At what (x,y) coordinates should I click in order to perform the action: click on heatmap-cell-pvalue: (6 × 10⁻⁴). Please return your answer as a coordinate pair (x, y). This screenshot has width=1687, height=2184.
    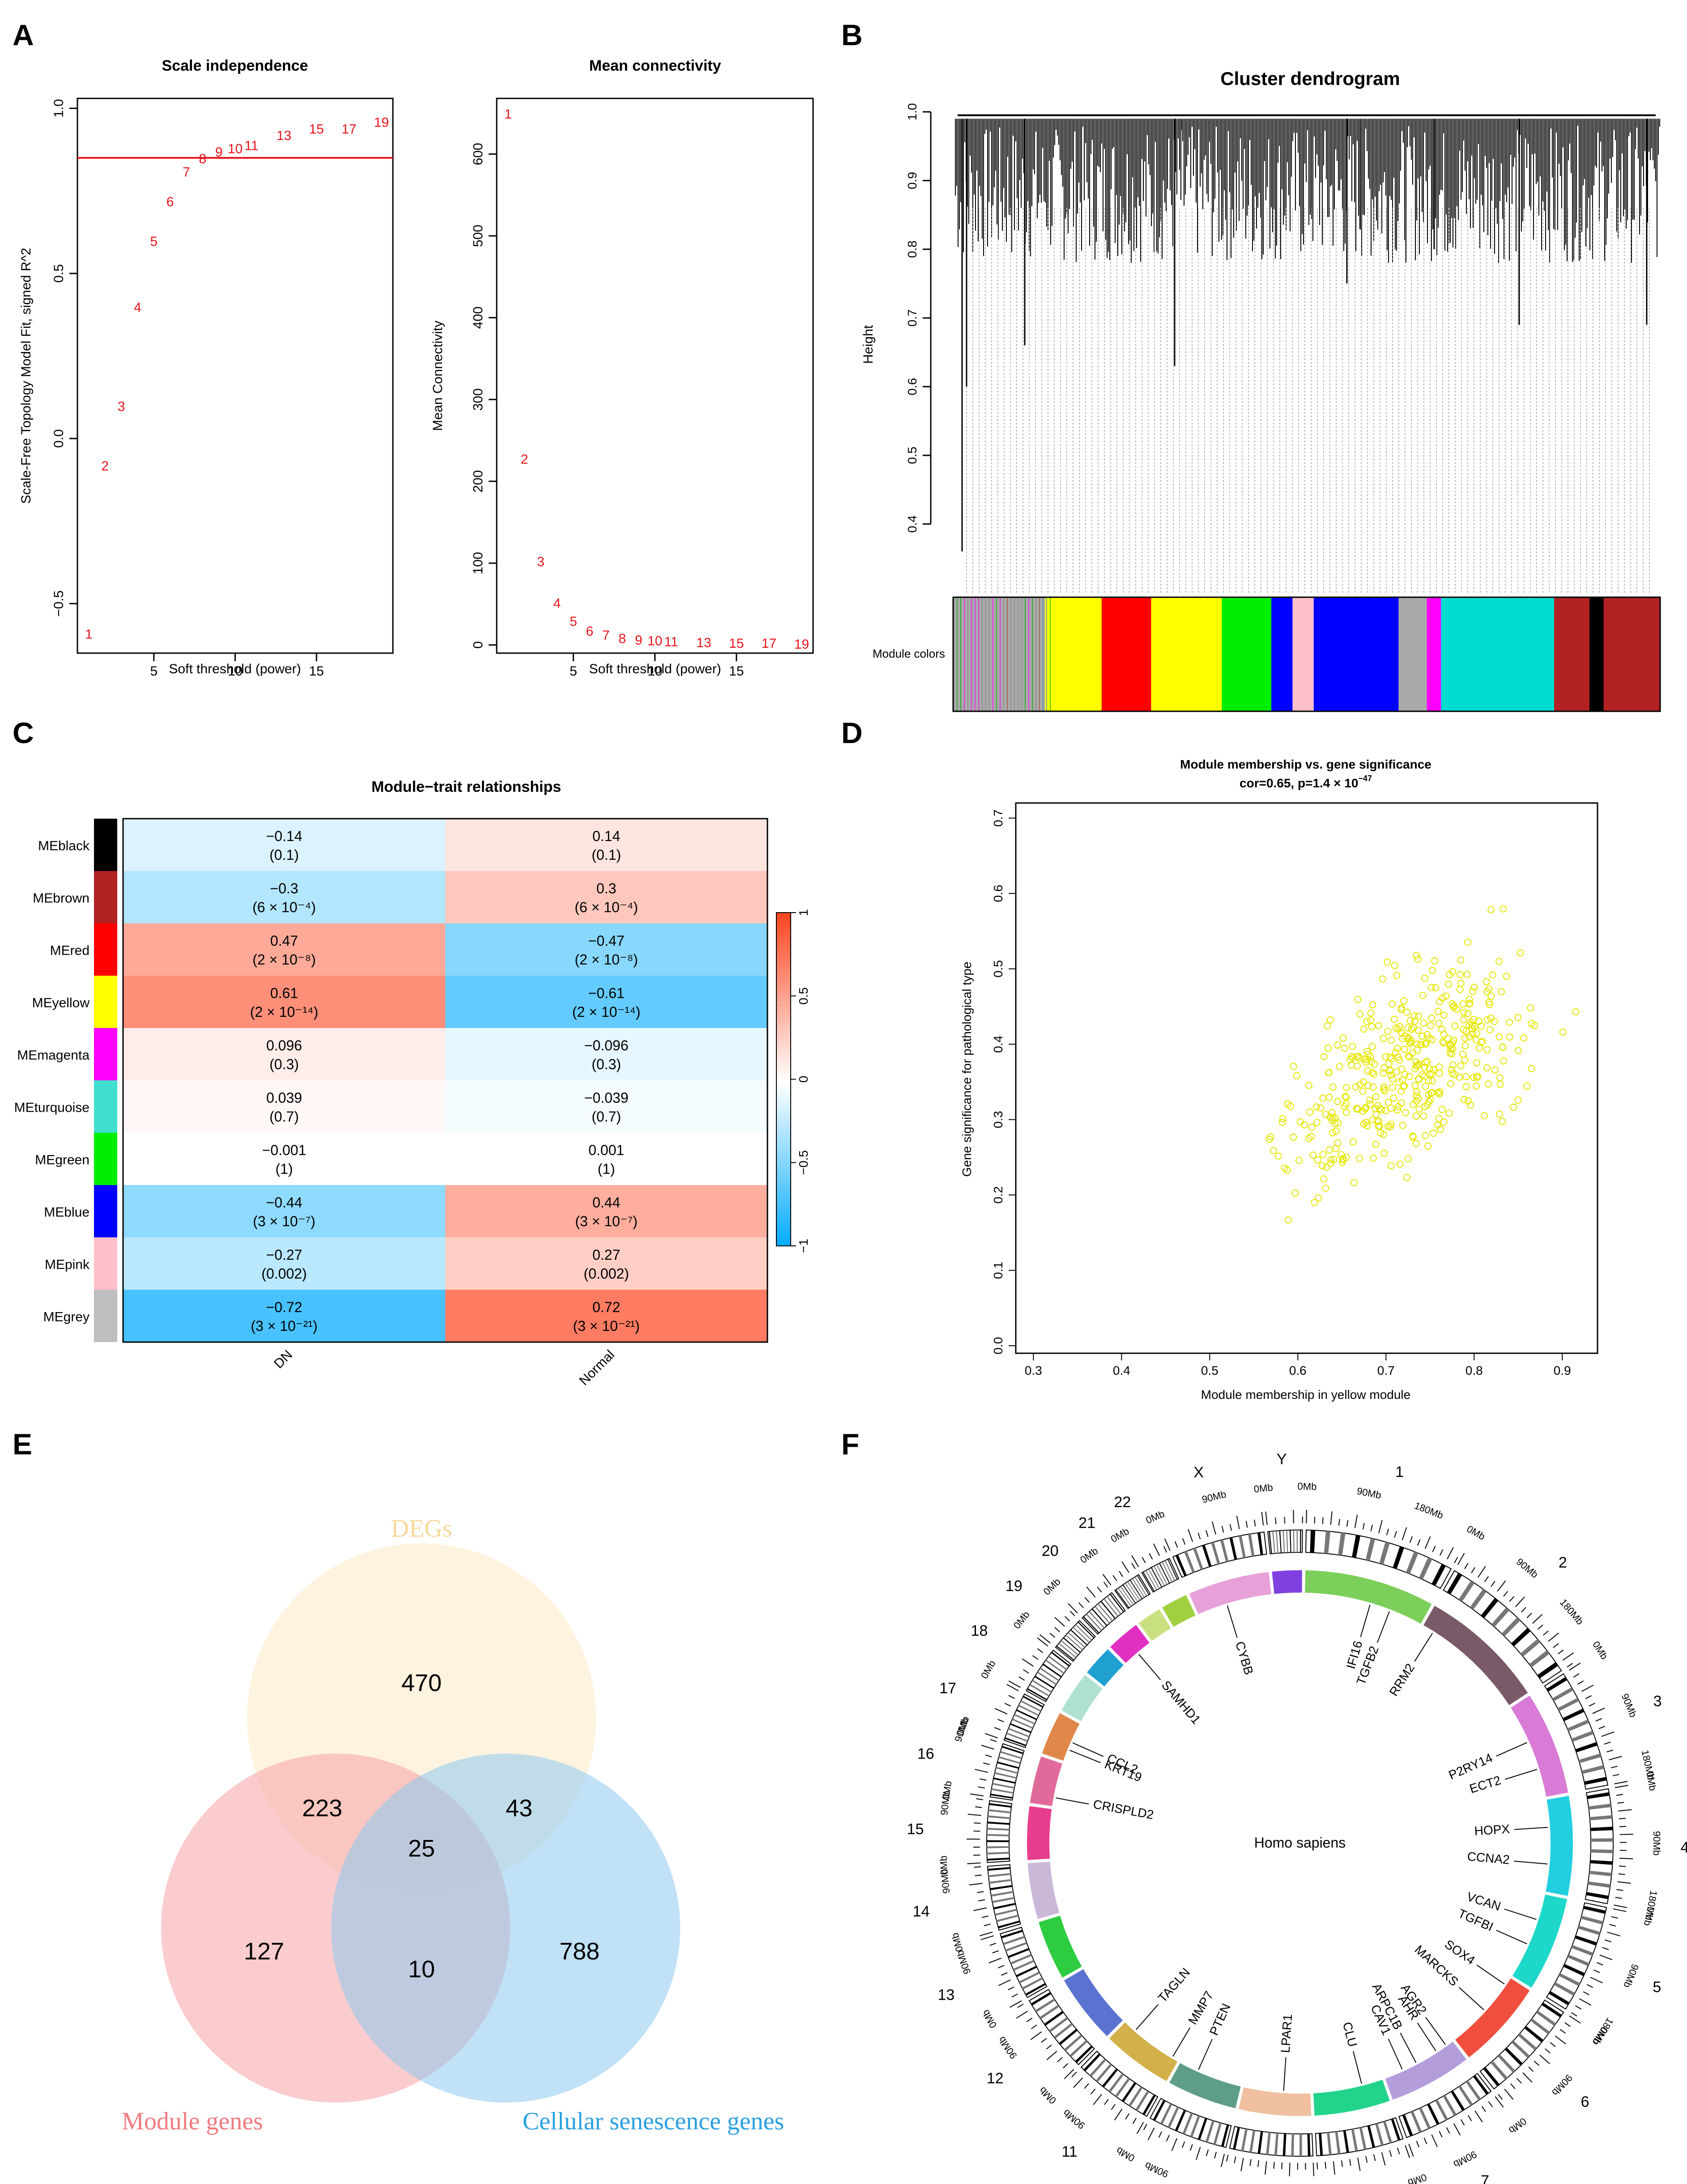
    Looking at the image, I should click on (606, 907).